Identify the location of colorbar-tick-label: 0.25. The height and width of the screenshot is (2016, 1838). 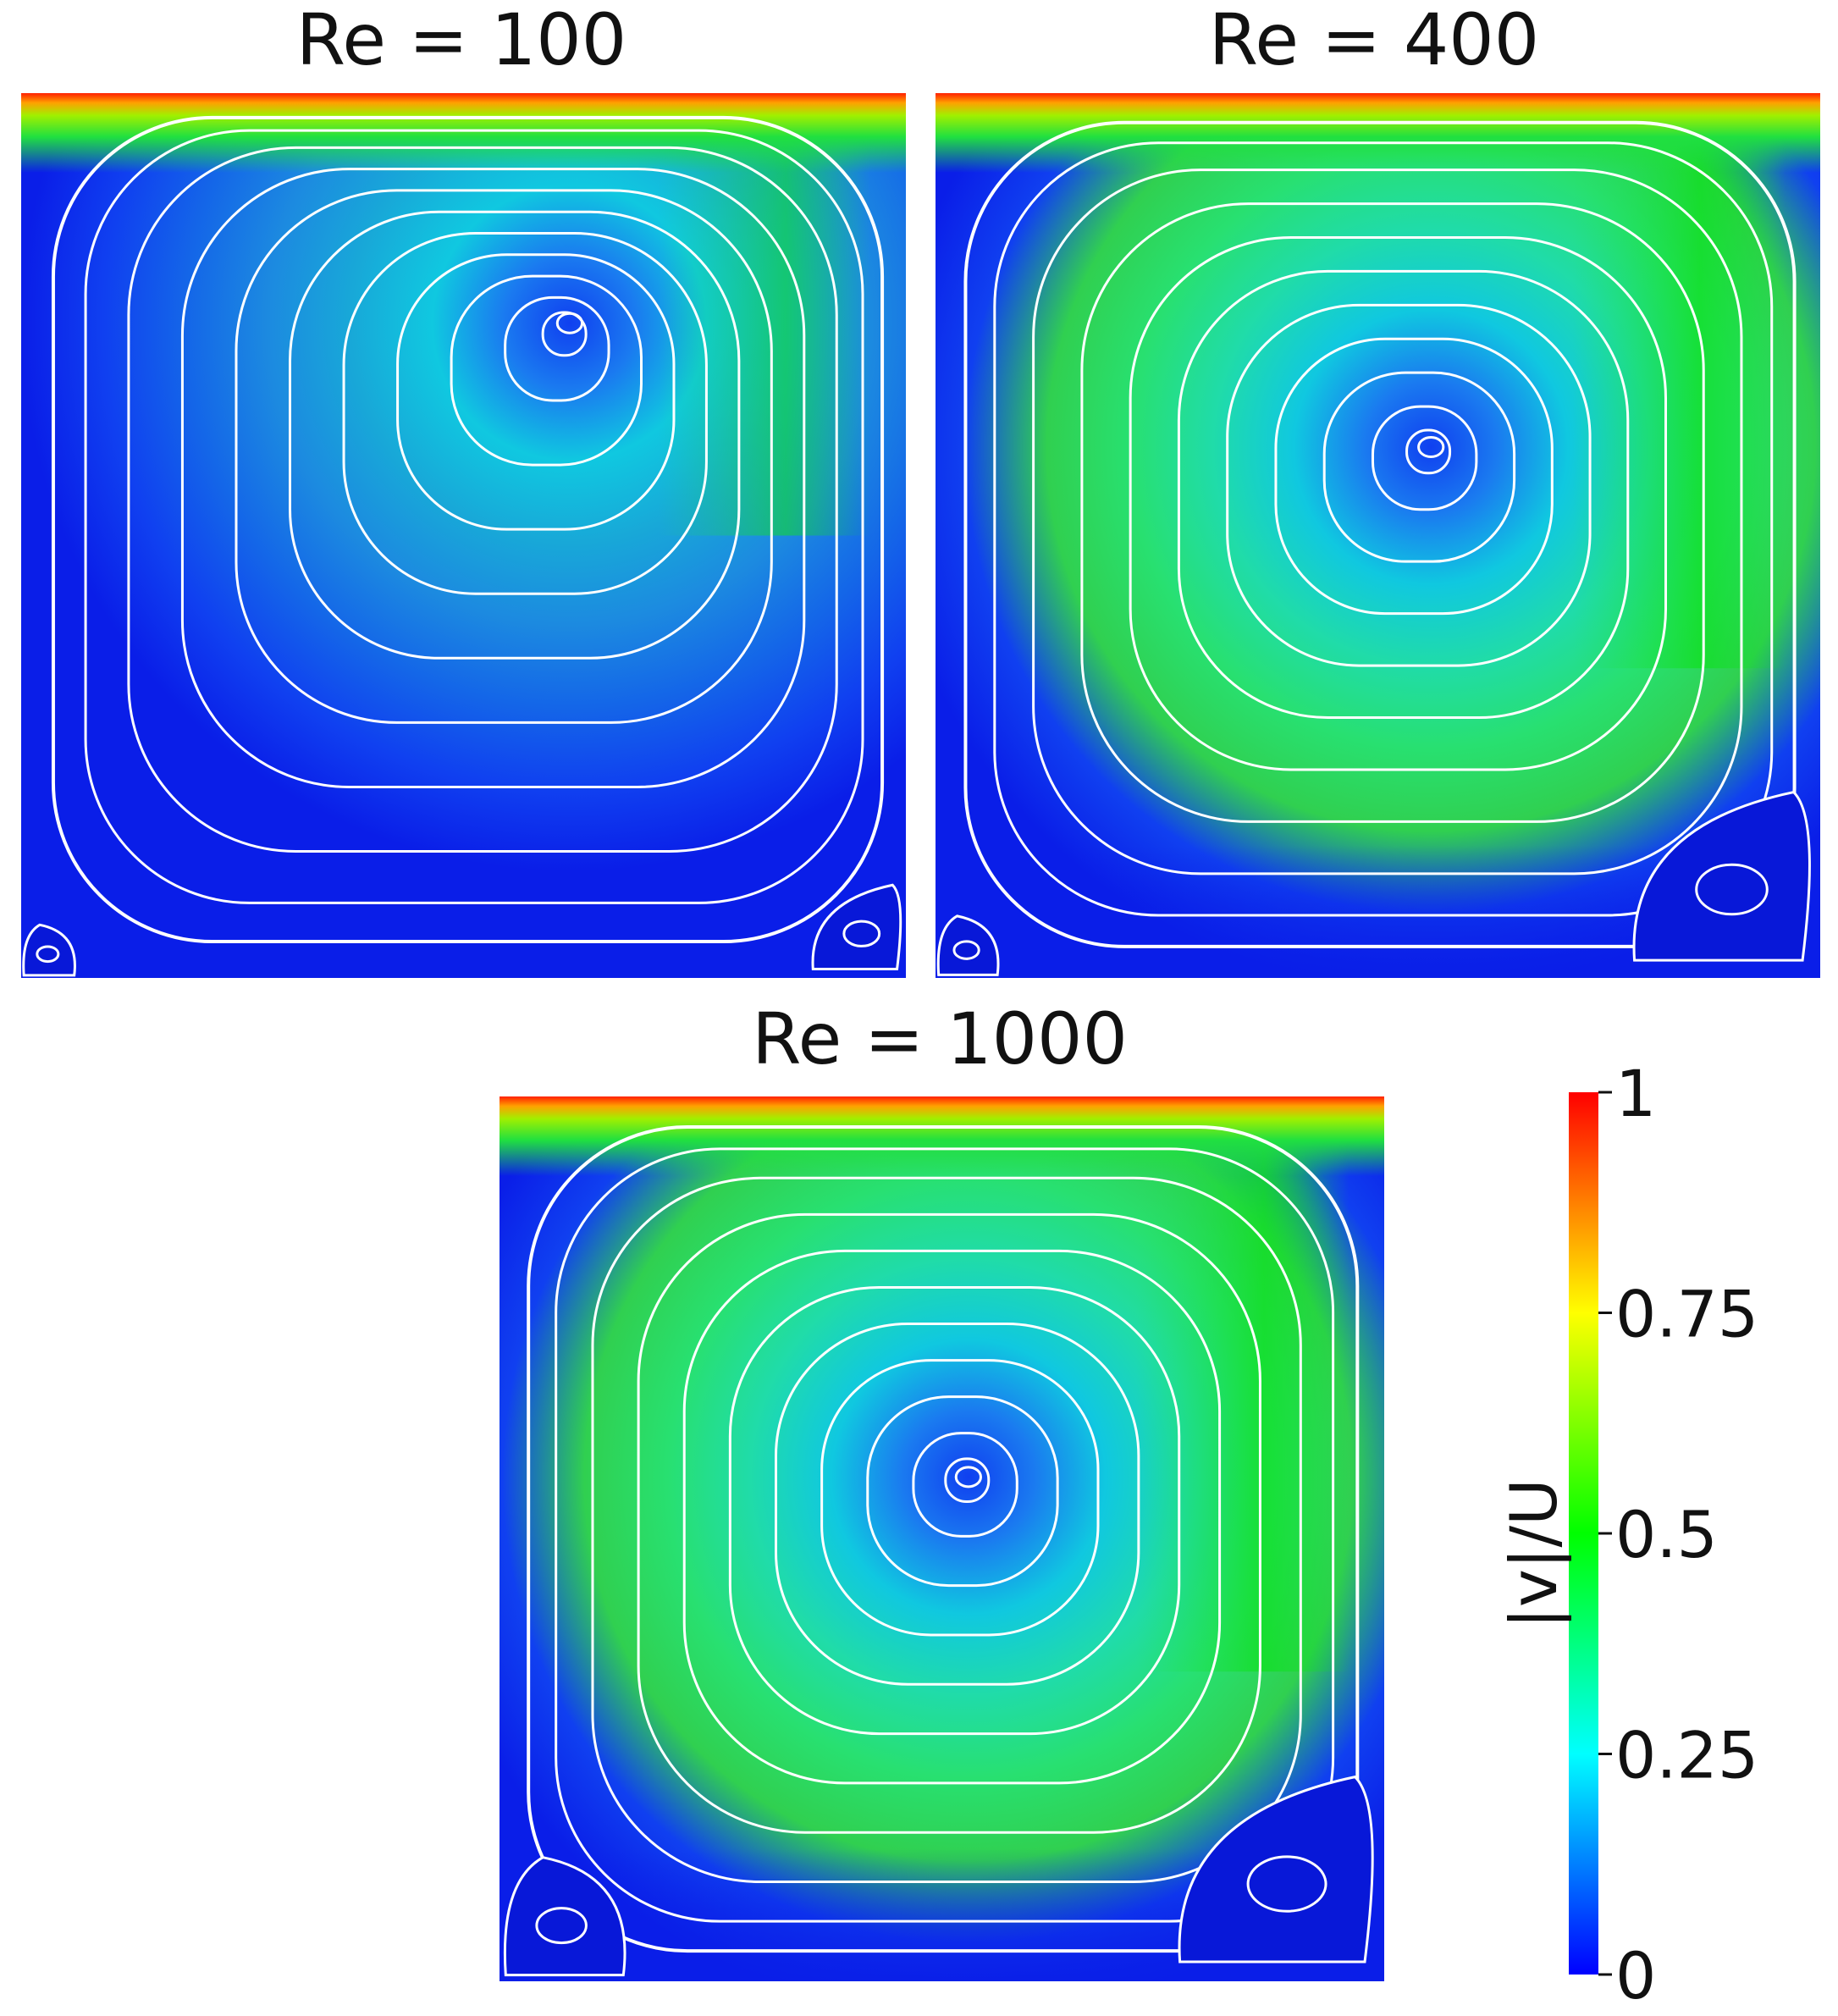
(1687, 1755).